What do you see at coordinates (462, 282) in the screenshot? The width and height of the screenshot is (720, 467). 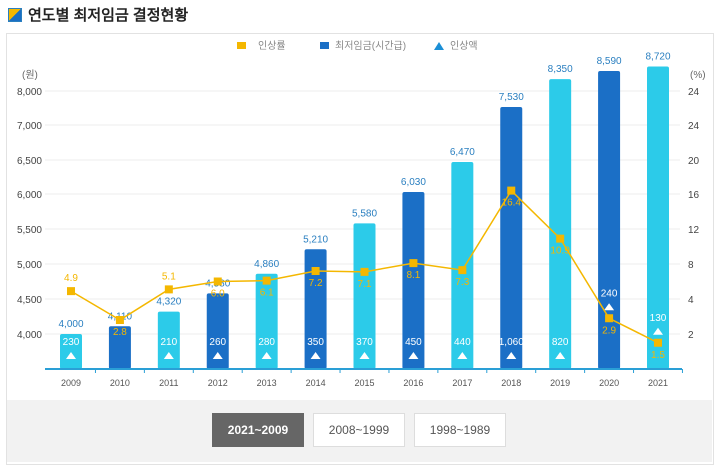 I see `rate-label: 7.3` at bounding box center [462, 282].